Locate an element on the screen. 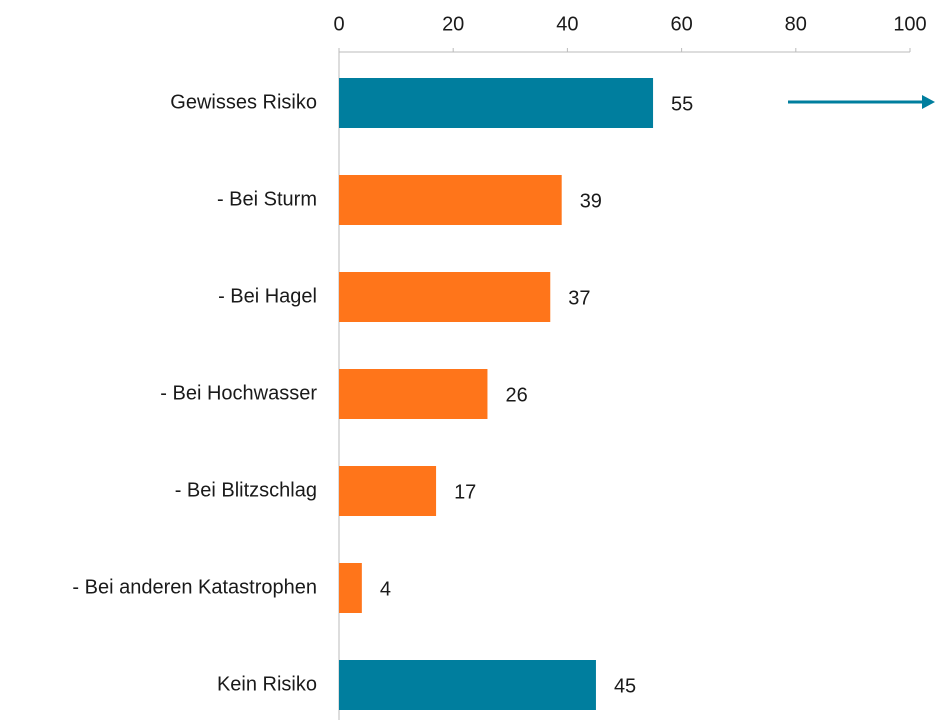 The width and height of the screenshot is (935, 720). x-tick-label: 80 is located at coordinates (796, 24).